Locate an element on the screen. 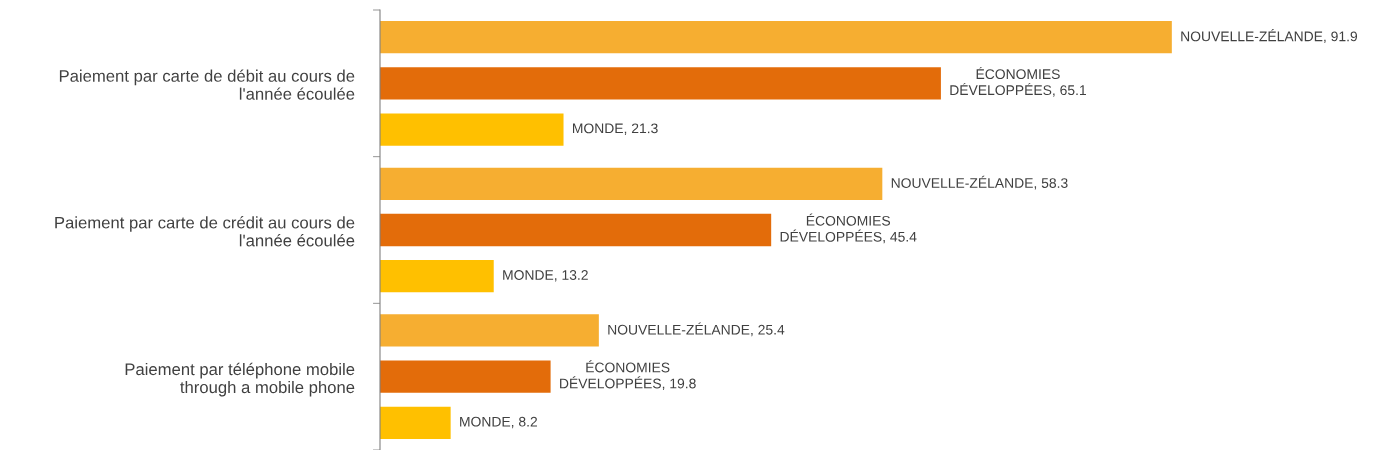 This screenshot has height=450, width=1388. y-tick-label: Paiement par carte de débit au cours de l'année écoulée is located at coordinates (207, 84).